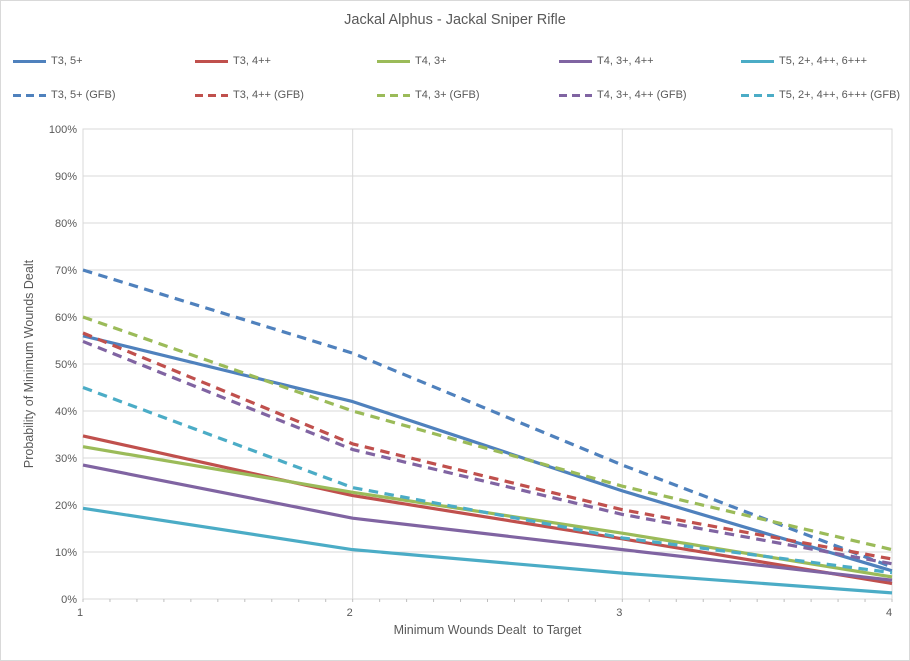  I want to click on legend-item-t4-3+-gfb-: T4, 3+ (GFB), so click(456, 95).